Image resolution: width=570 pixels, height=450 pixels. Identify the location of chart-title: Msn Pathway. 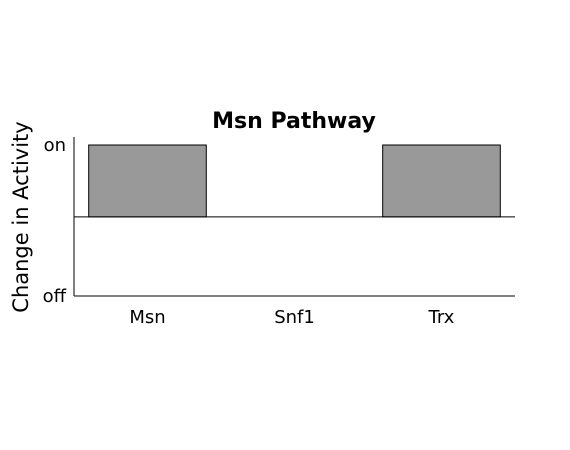
(294, 121).